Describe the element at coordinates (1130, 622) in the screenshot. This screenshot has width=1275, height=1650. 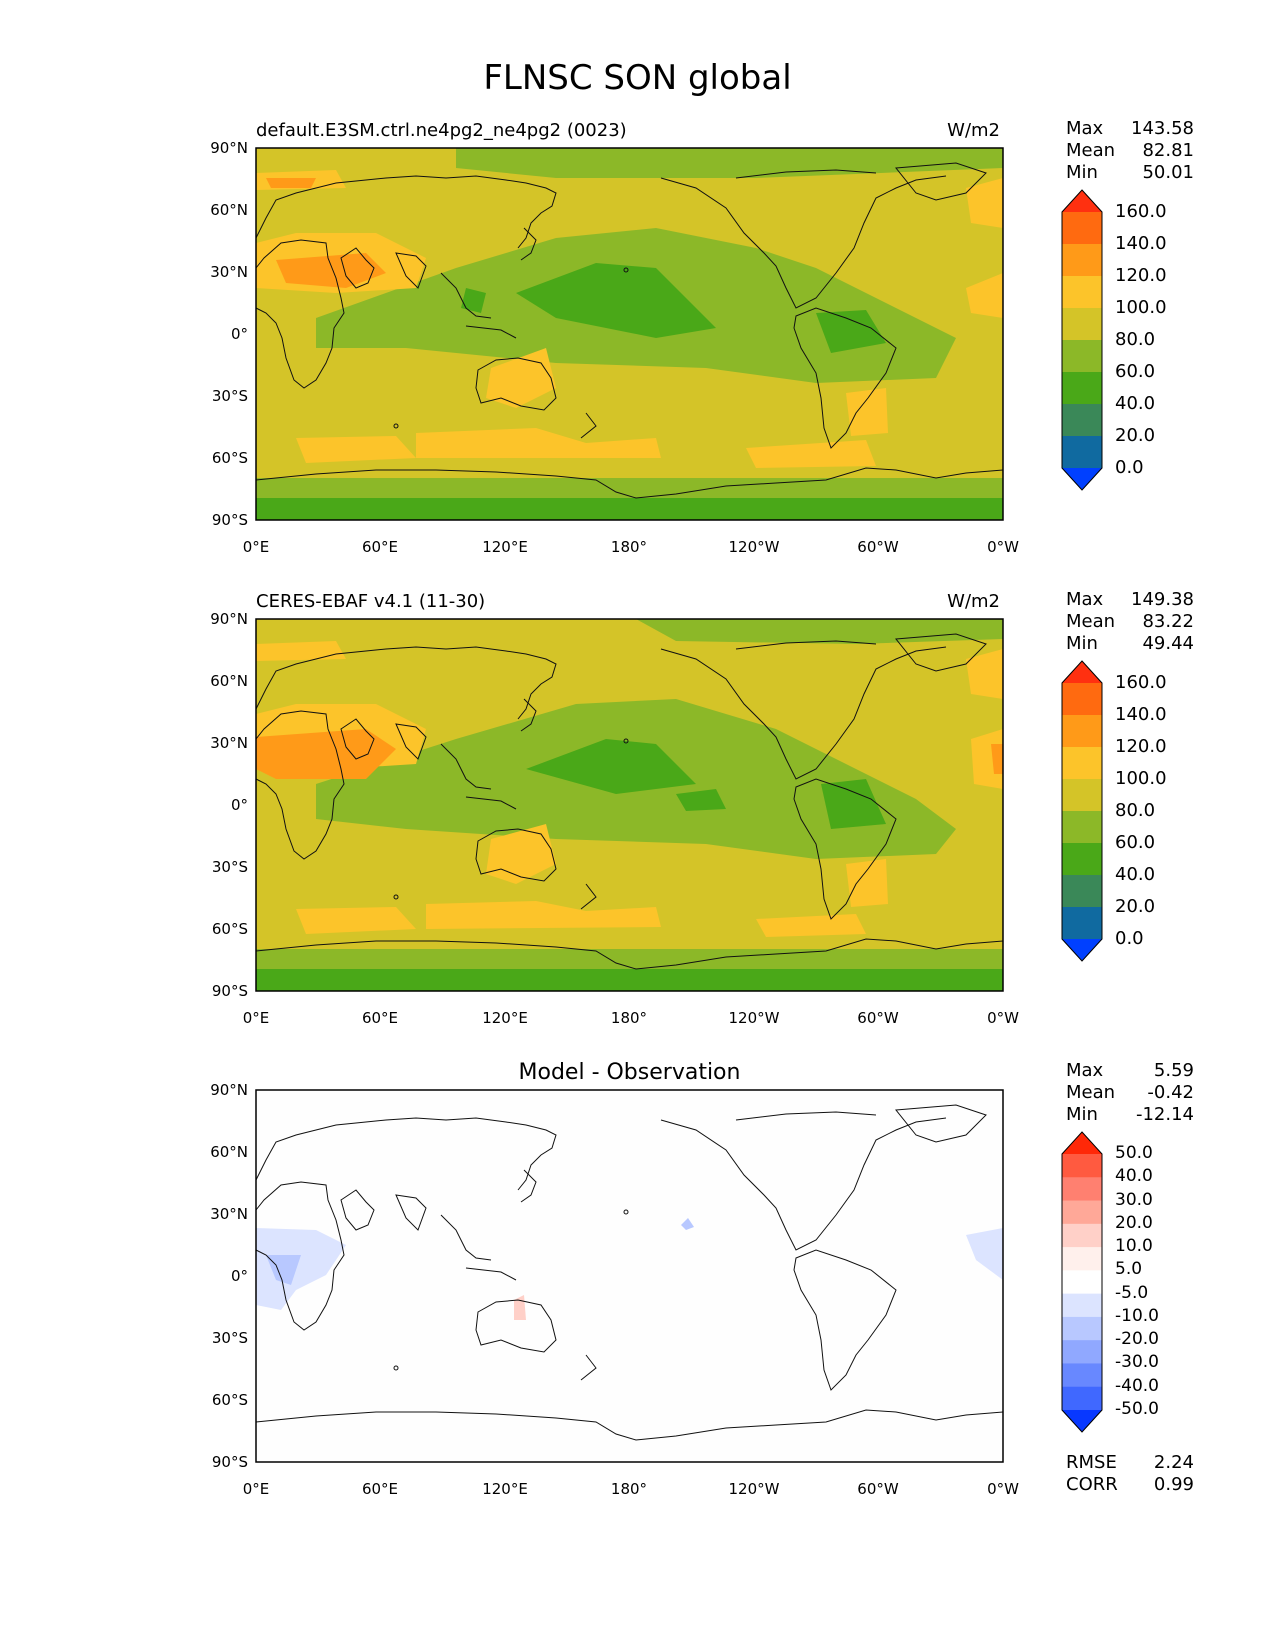
I see `stats-box: Max 149.38 Mean 83.22 Min 49.44` at that location.